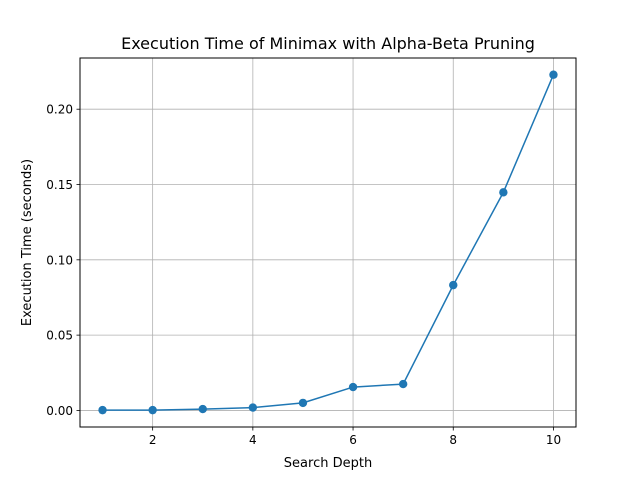 Image resolution: width=640 pixels, height=480 pixels. I want to click on x-tick-label: 6, so click(353, 440).